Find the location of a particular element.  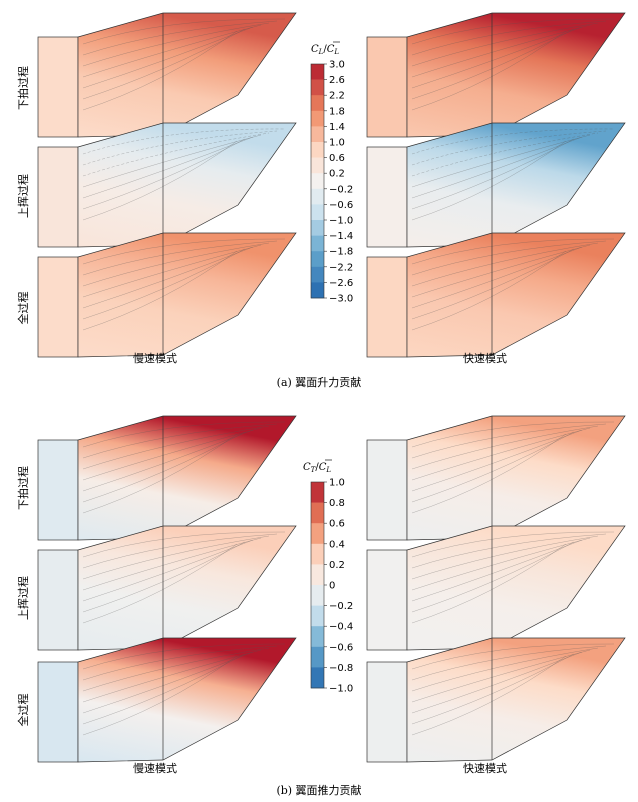

row-label-a-full: 全过程 is located at coordinates (23, 308).